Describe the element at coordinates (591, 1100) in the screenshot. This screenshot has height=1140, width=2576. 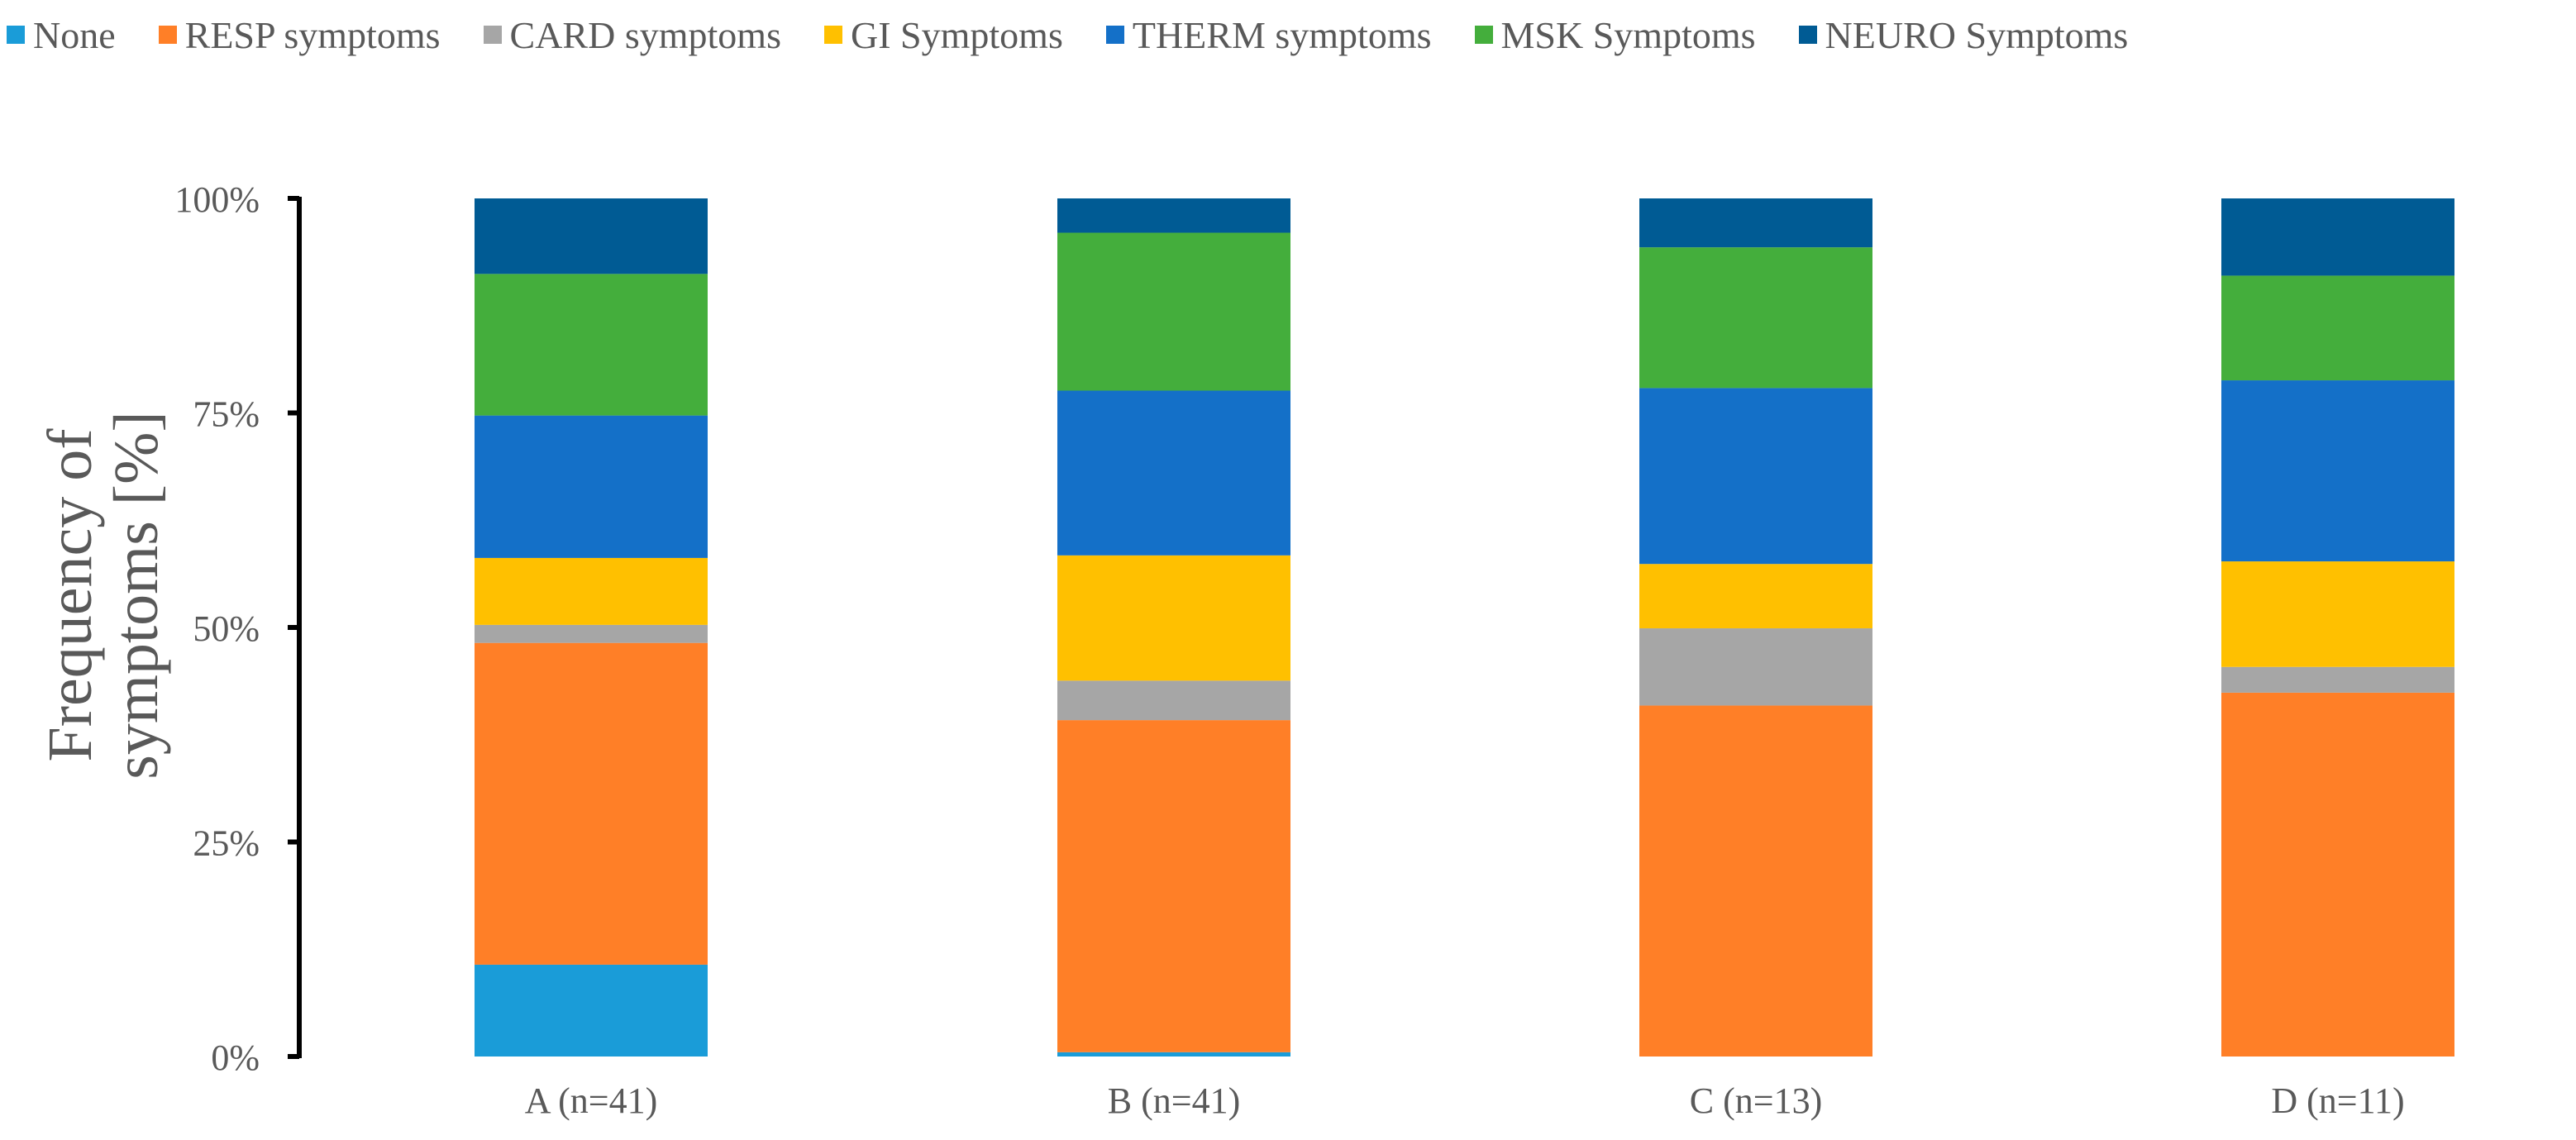
I see `x-tick-label: A (n=41)` at that location.